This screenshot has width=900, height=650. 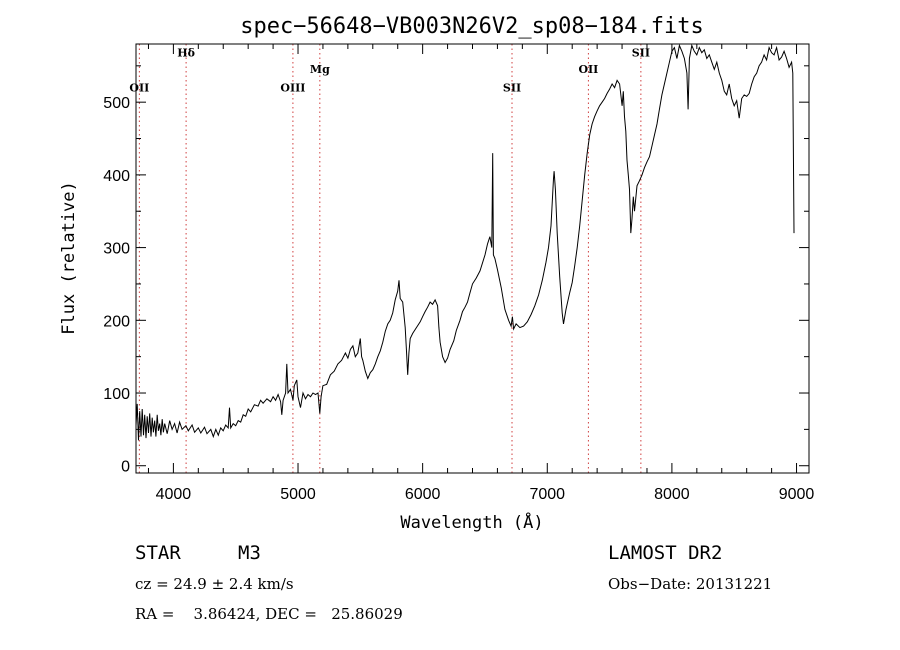 I want to click on y-tick-label: 100, so click(x=116, y=394).